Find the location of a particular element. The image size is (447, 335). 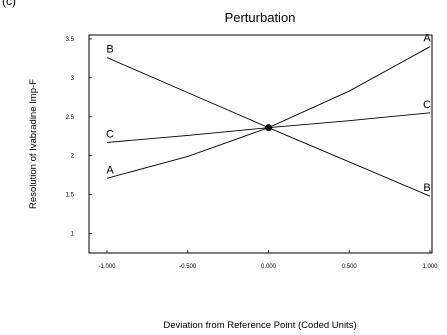

y-tick-label: 3 is located at coordinates (73, 79).